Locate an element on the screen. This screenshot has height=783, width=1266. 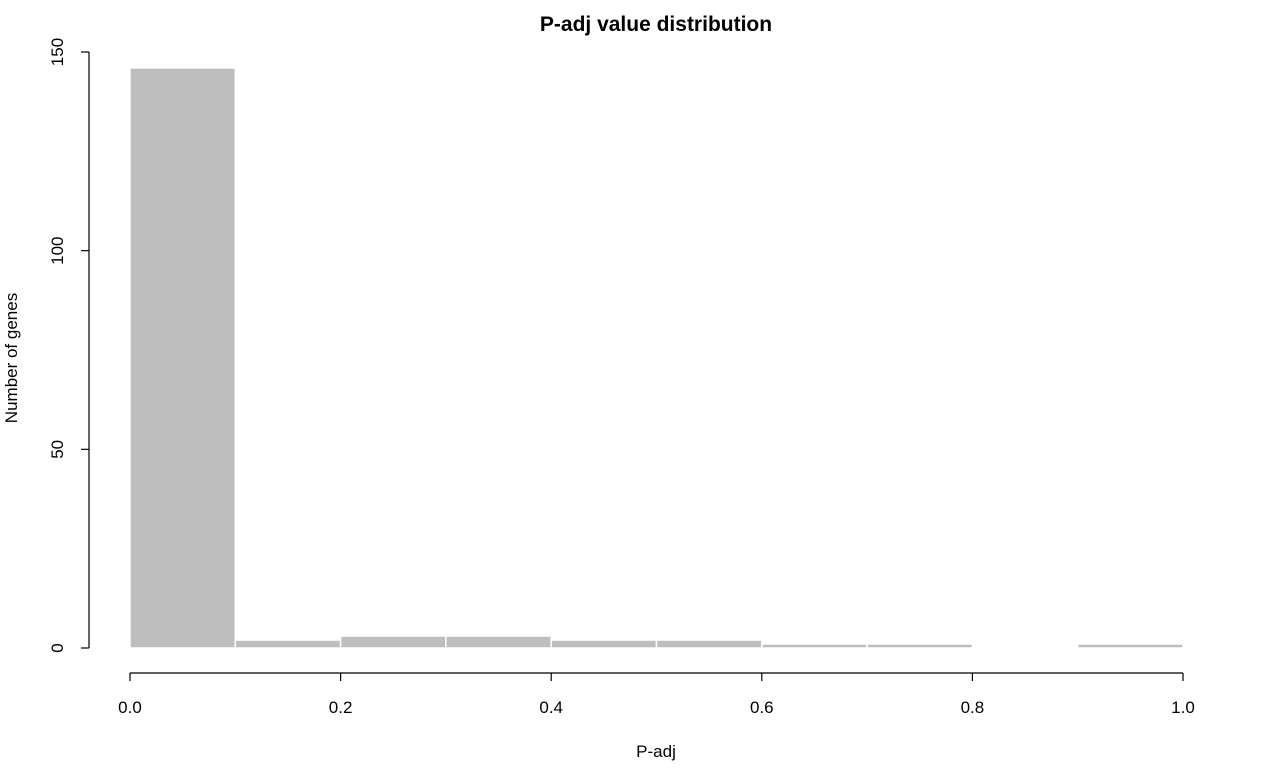
chart-title: P-adj value distribution is located at coordinates (656, 24).